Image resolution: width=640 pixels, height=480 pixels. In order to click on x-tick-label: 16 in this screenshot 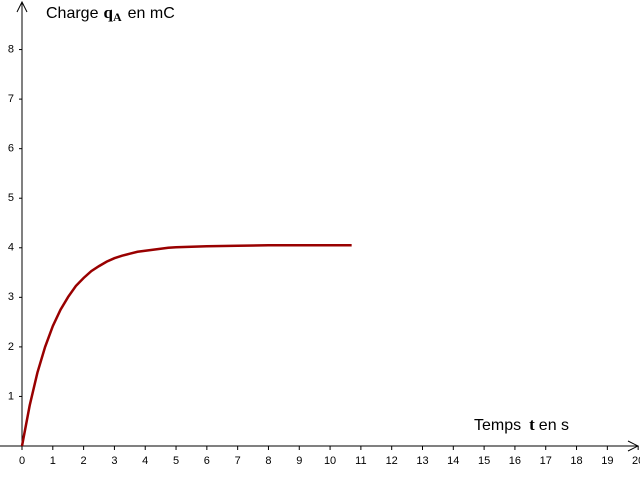, I will do `click(515, 461)`.